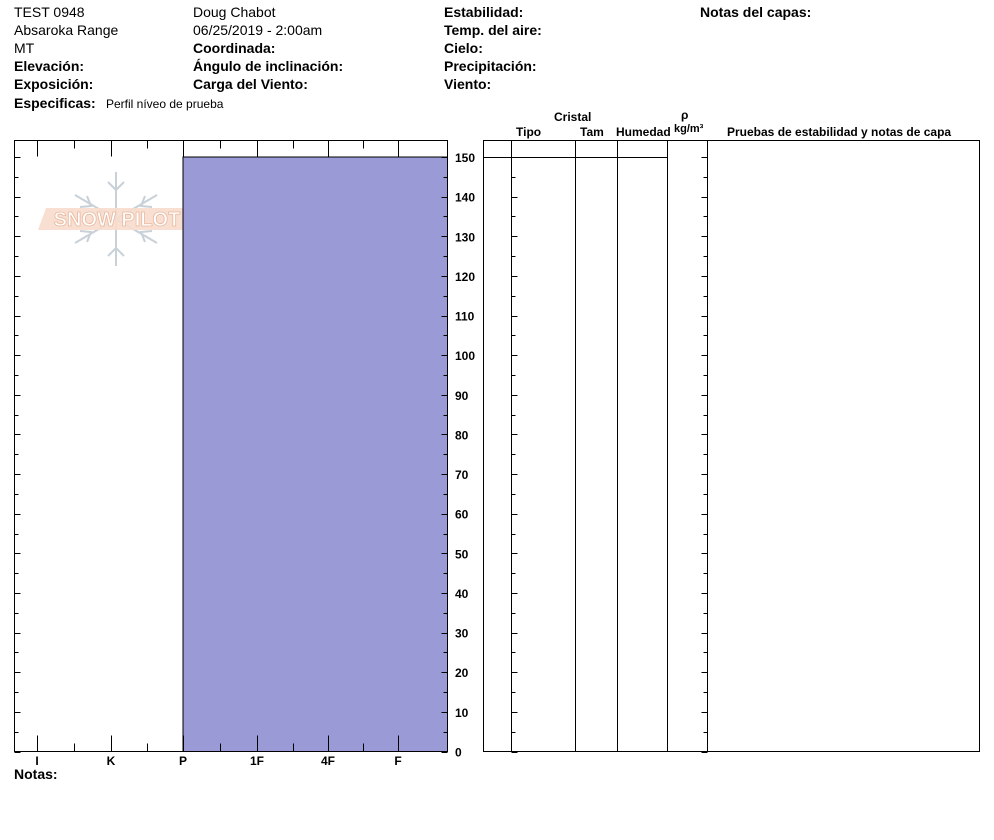 This screenshot has height=840, width=994. I want to click on logo-text: SNOW PILOT, so click(117, 220).